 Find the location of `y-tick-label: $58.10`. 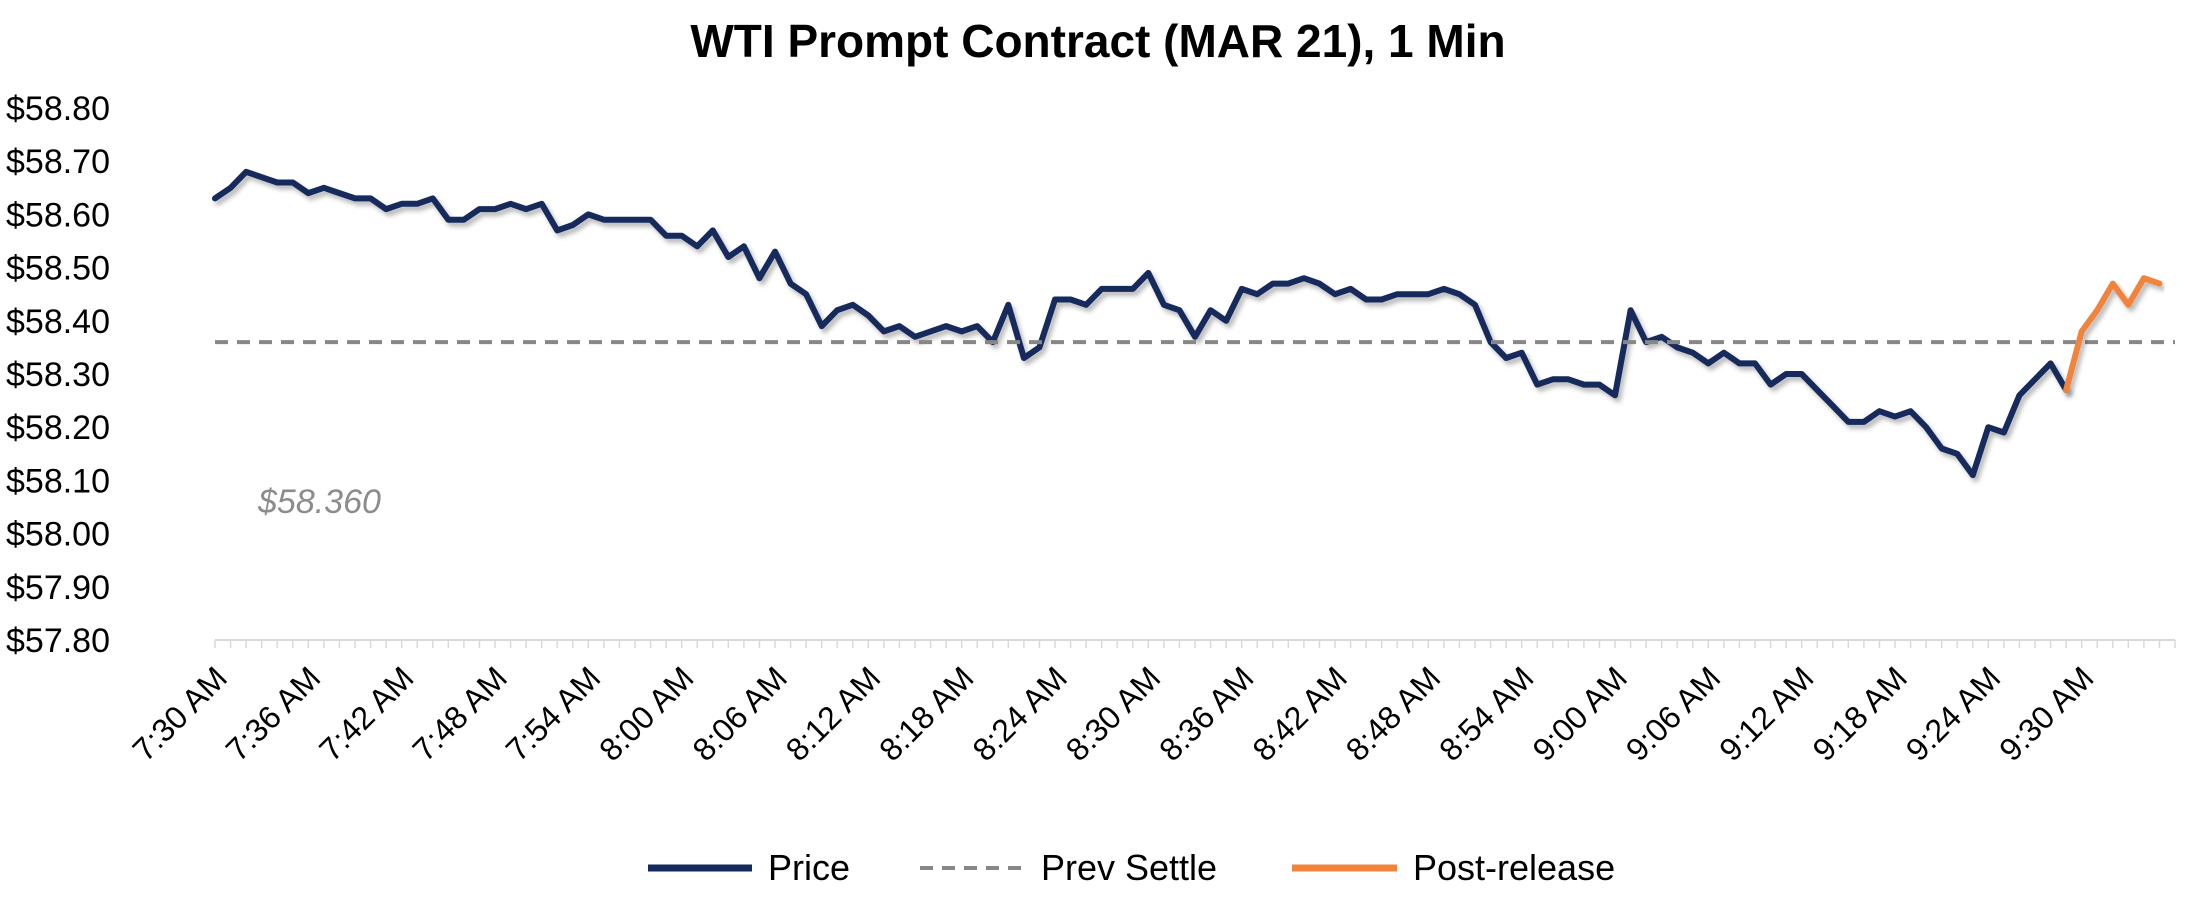

y-tick-label: $58.10 is located at coordinates (58, 481).